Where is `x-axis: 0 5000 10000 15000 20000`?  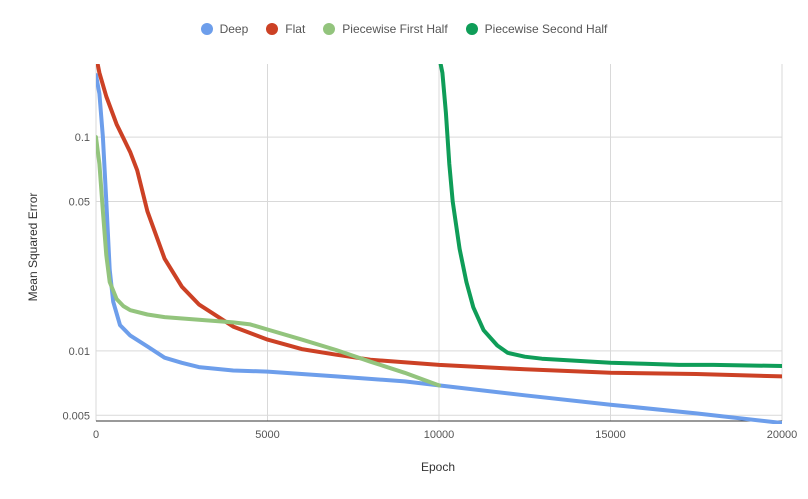
x-axis: 0 5000 10000 15000 20000 is located at coordinates (445, 435).